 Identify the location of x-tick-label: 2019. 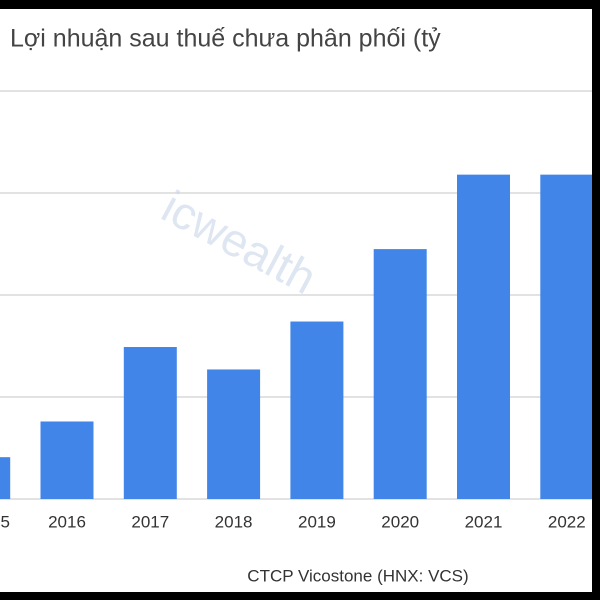
(317, 521).